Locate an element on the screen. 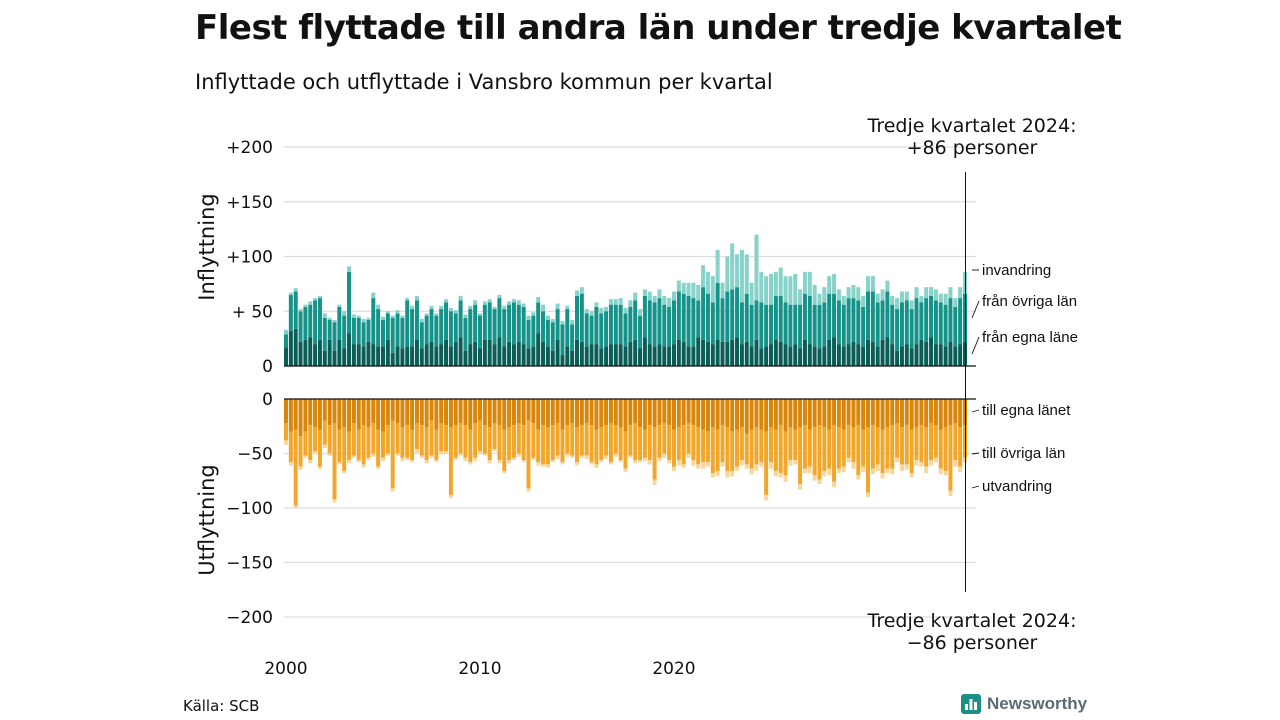 This screenshot has height=720, width=1280. series-label-leader is located at coordinates (975, 411).